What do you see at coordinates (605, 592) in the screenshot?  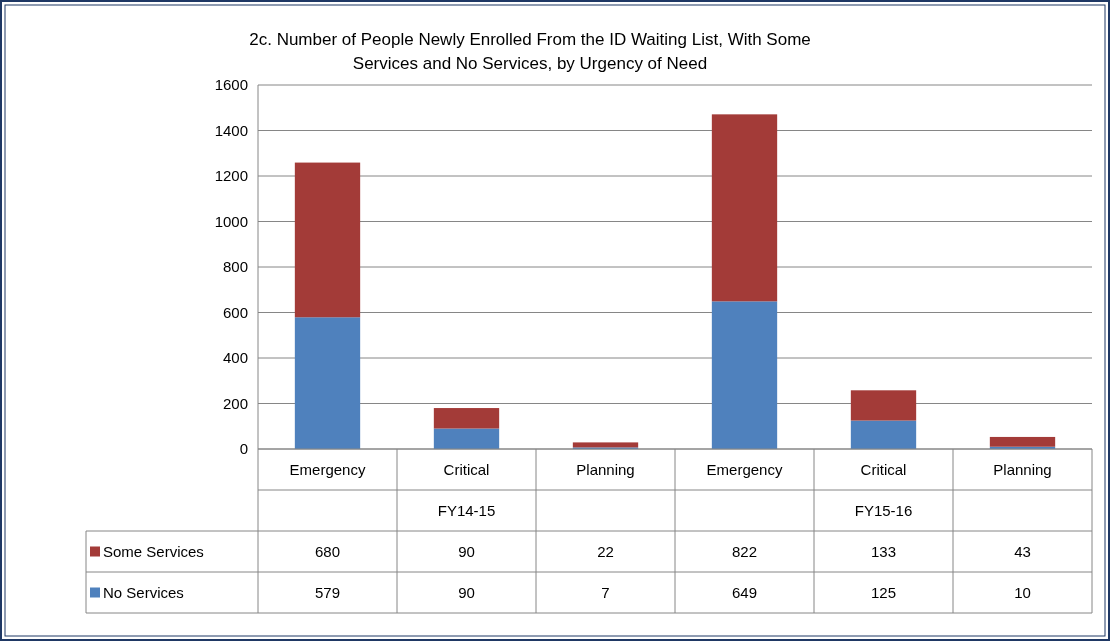 I see `data-label: 7` at bounding box center [605, 592].